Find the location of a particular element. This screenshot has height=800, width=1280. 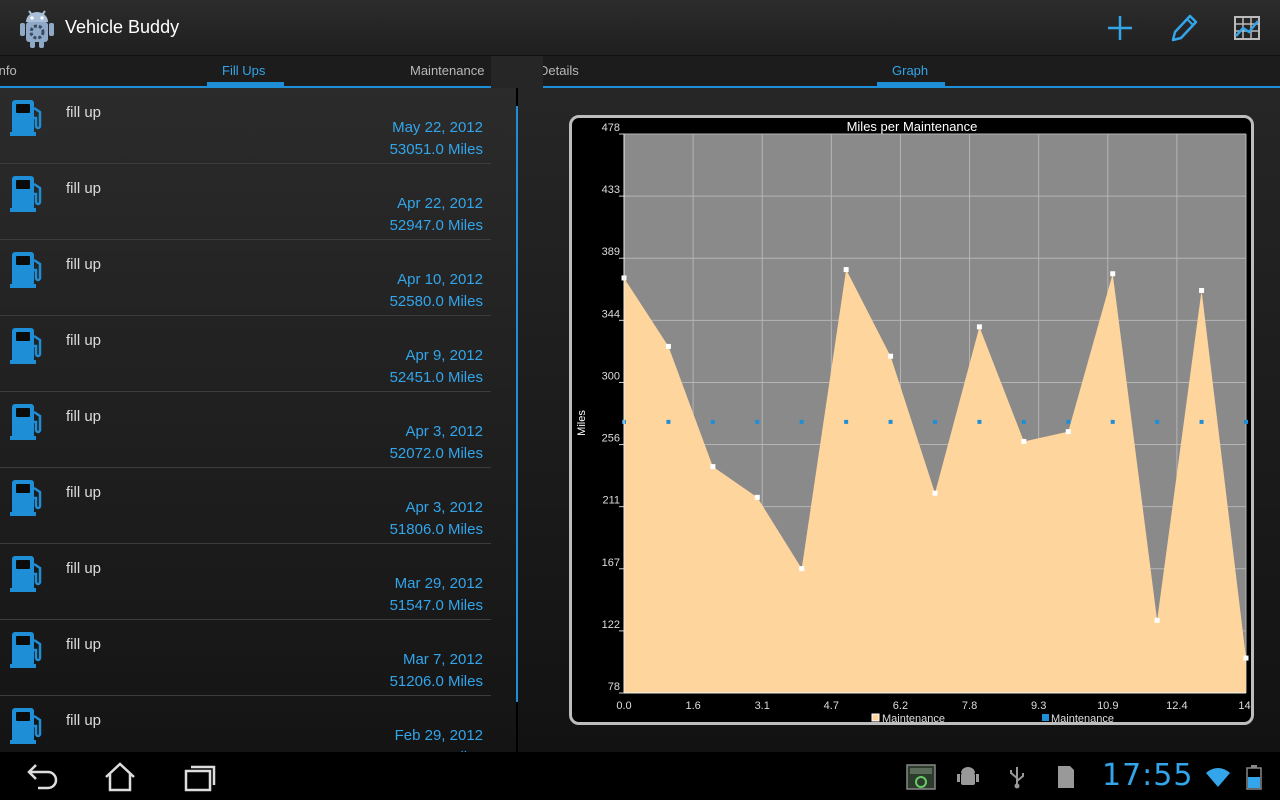

android-app-icon is located at coordinates (37, 28).